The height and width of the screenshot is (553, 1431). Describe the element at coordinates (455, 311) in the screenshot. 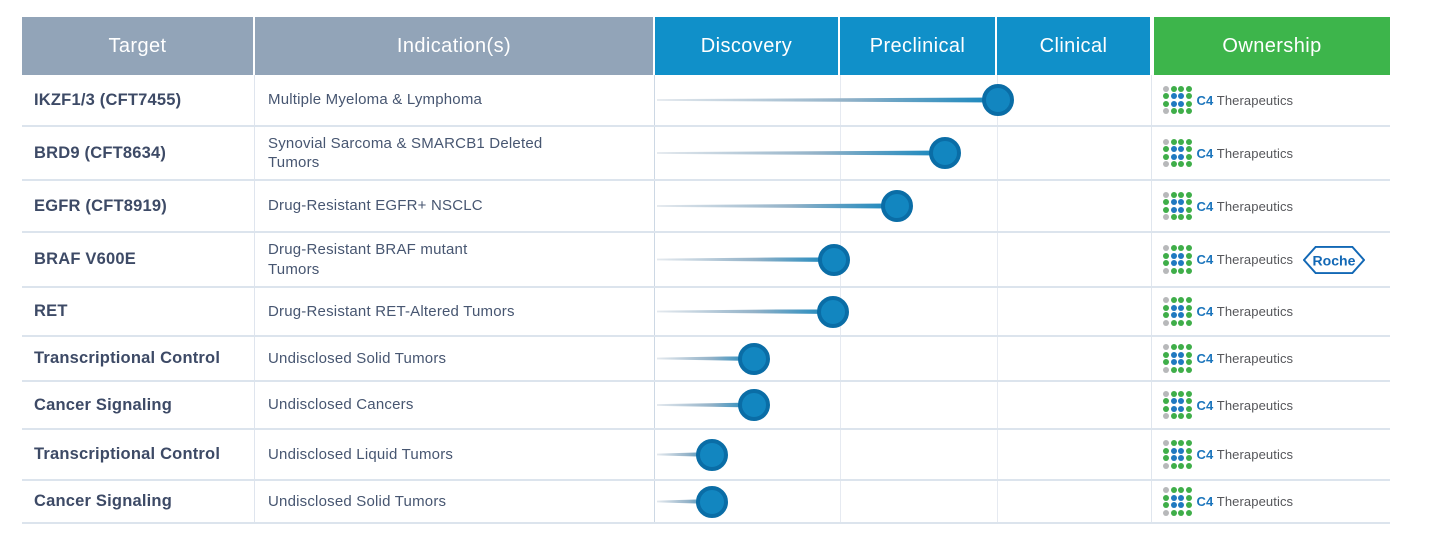

I see `indication-cell: Drug-Resistant RET-Altered Tumors` at that location.